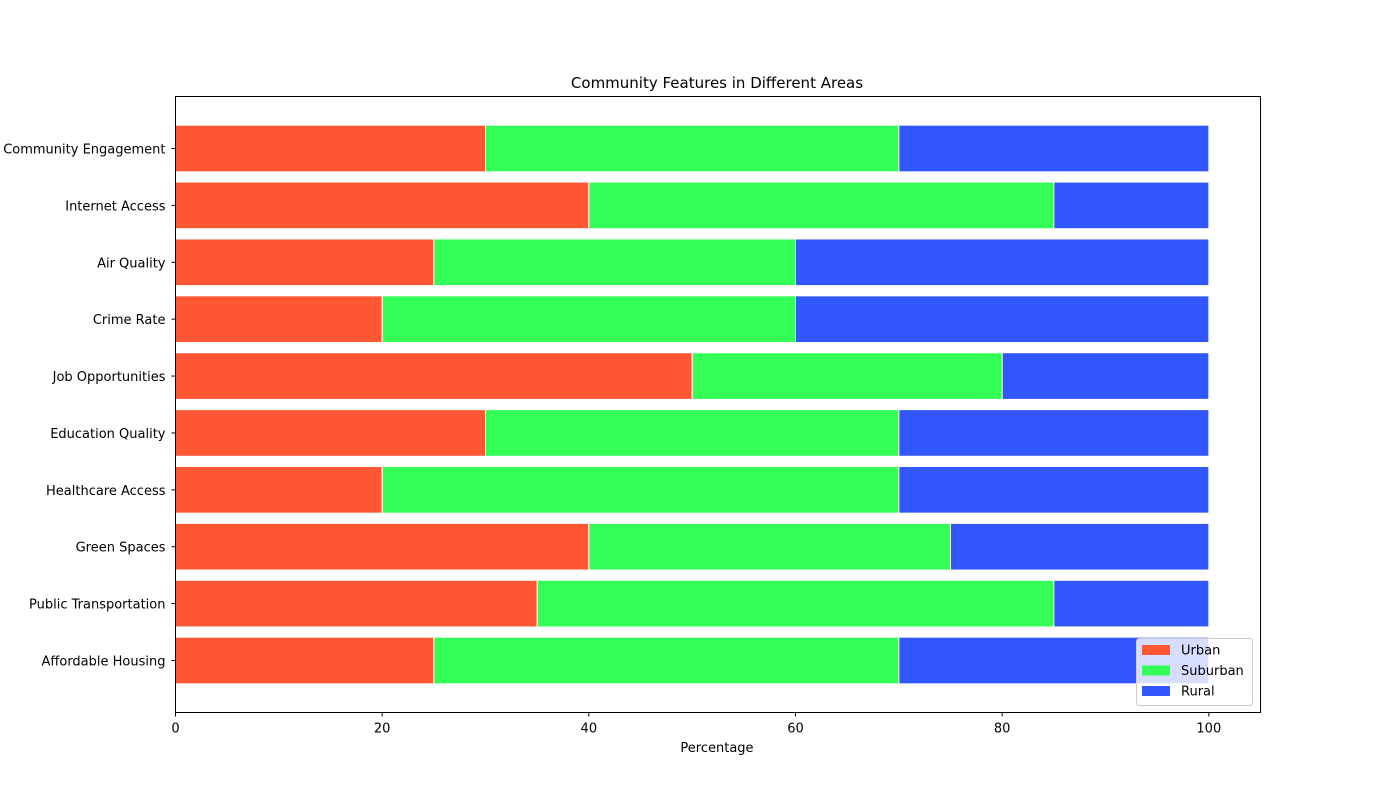 The height and width of the screenshot is (800, 1400). I want to click on x-axis-label: Percentage, so click(716, 748).